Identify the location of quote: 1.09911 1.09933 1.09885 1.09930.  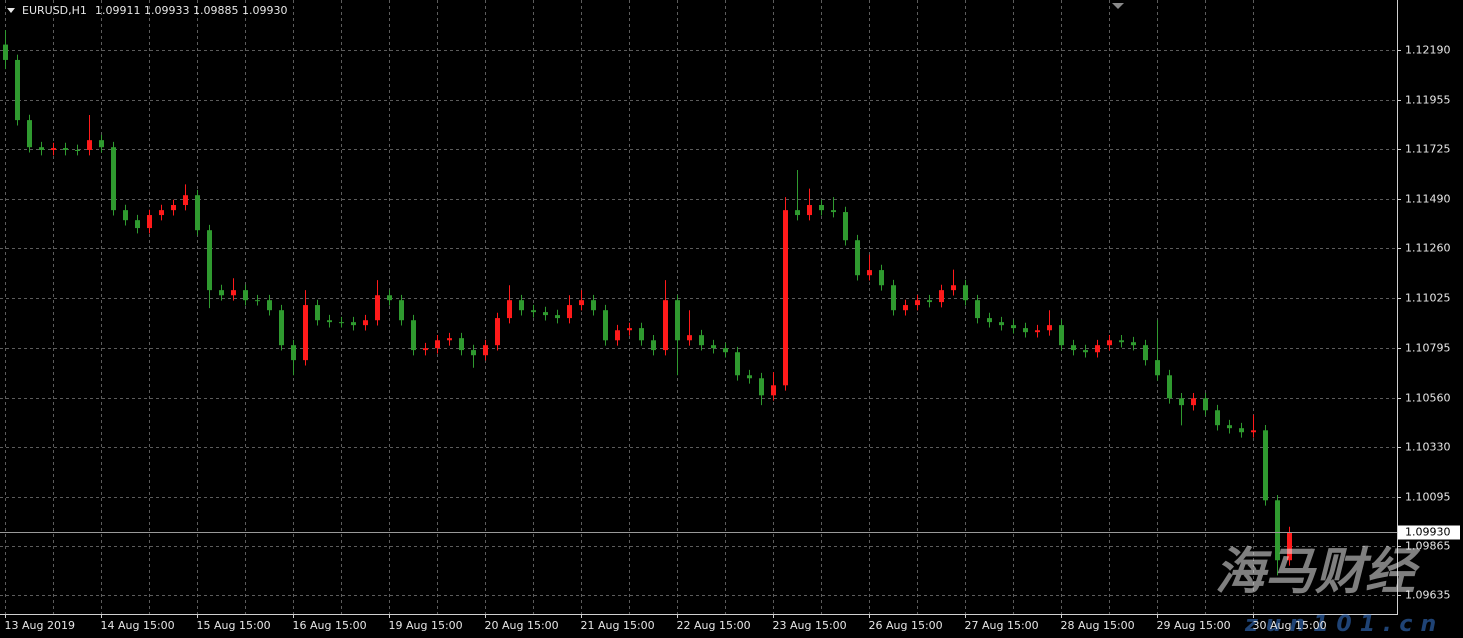
(191, 10).